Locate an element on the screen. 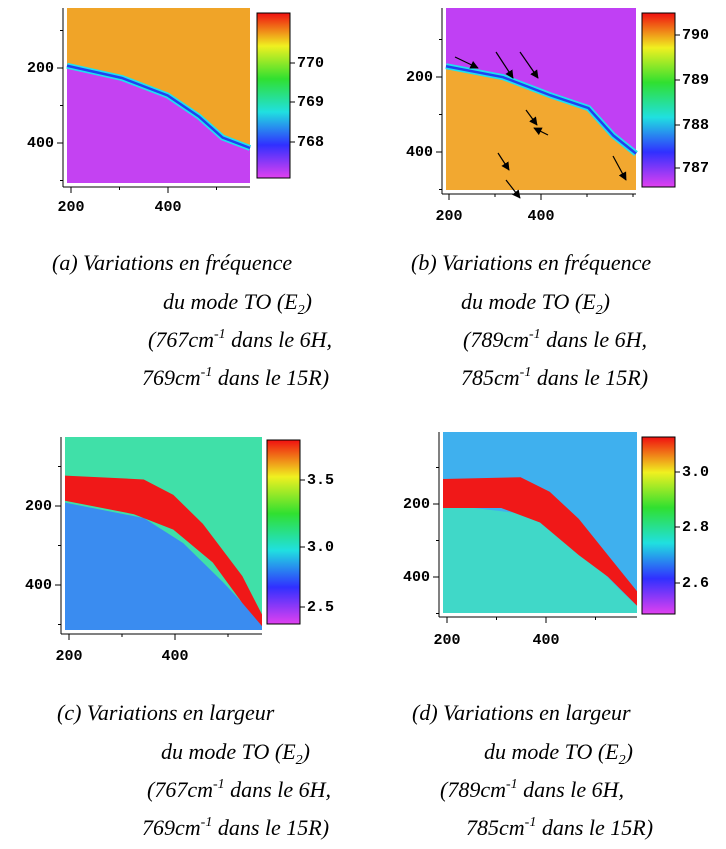  caption-text: (767cm is located at coordinates (180, 789).